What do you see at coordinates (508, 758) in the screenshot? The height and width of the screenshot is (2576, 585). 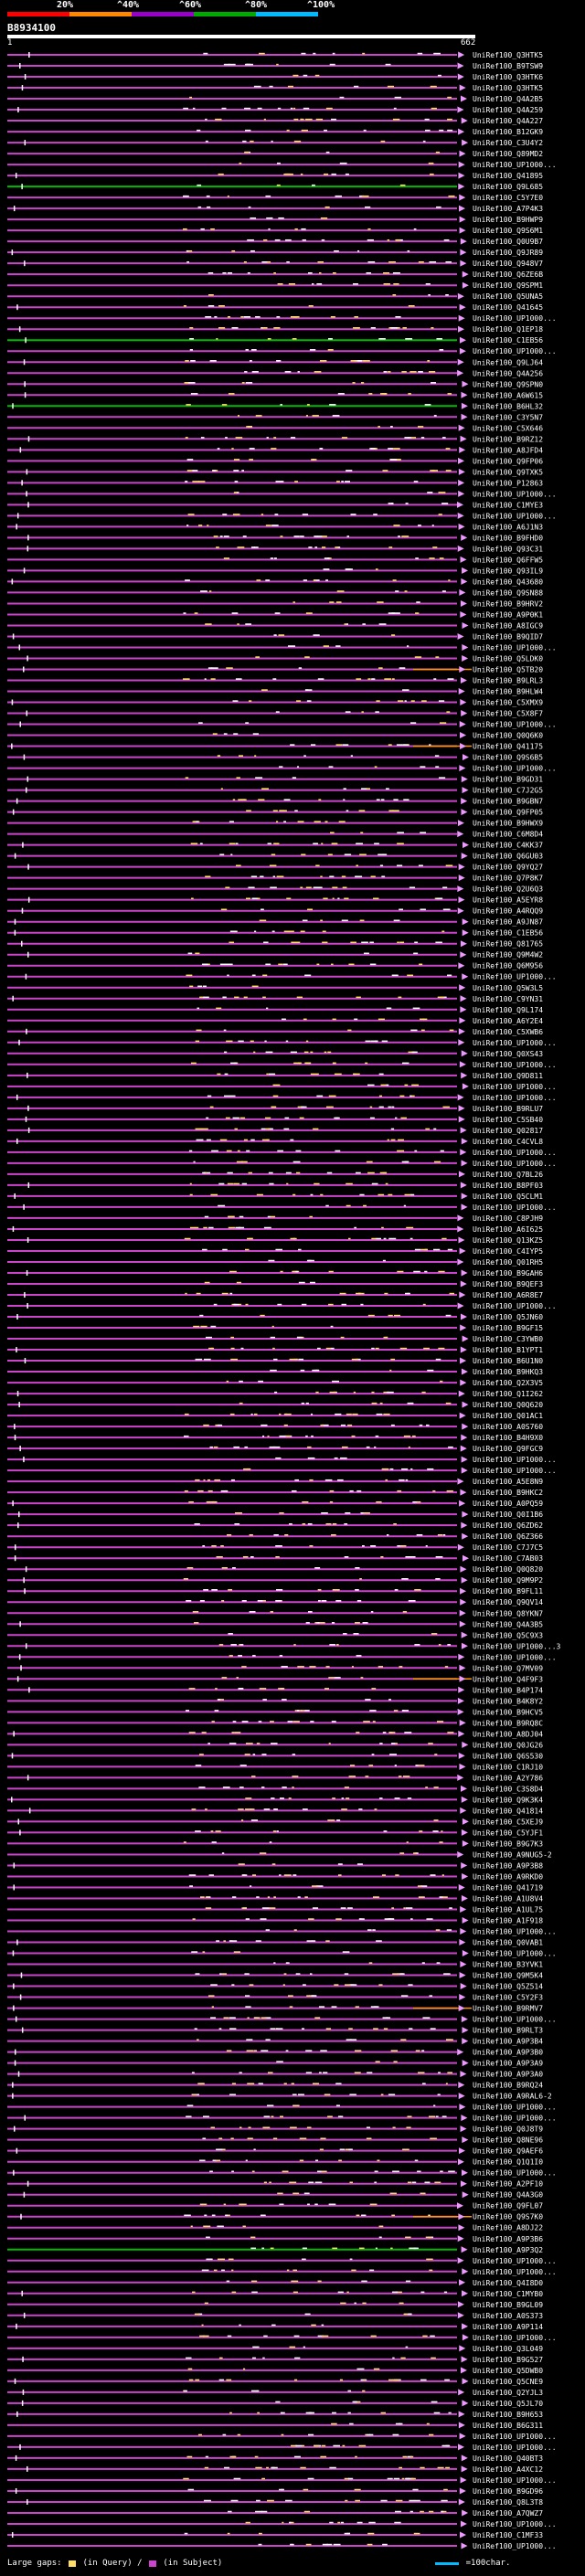 I see `hit-label: UniRef100_Q9S6B5` at bounding box center [508, 758].